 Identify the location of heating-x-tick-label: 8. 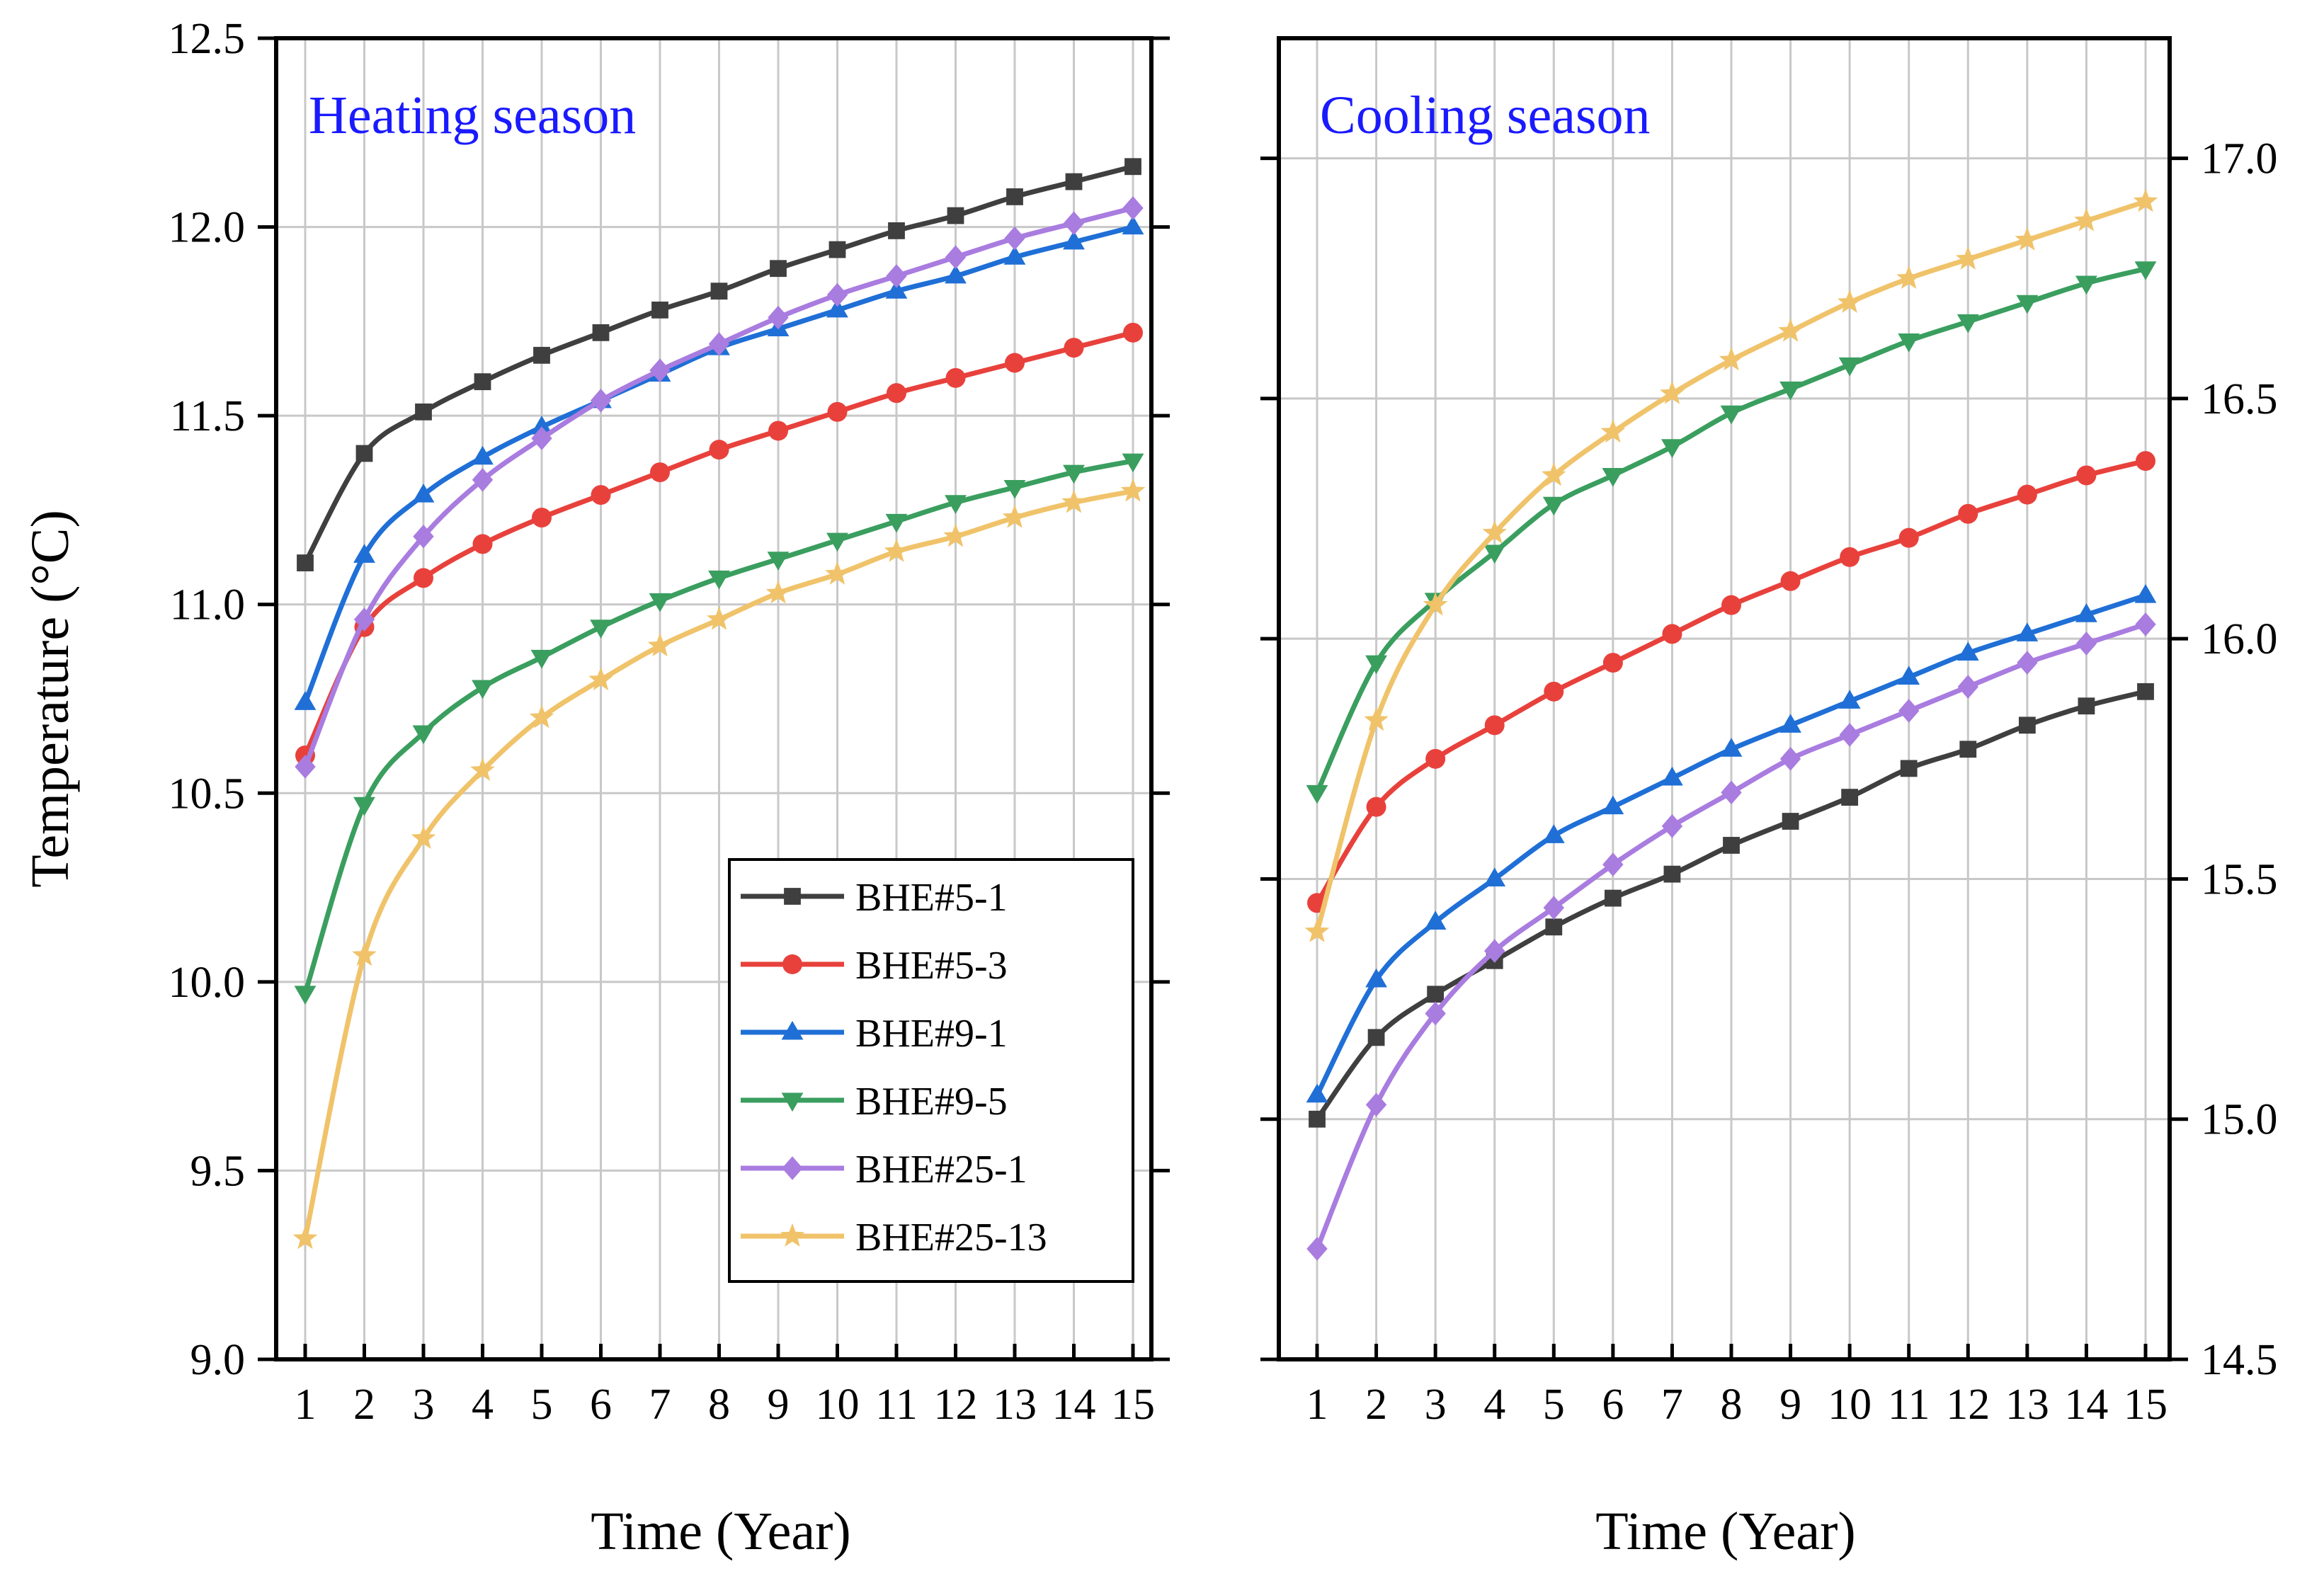
(719, 1405).